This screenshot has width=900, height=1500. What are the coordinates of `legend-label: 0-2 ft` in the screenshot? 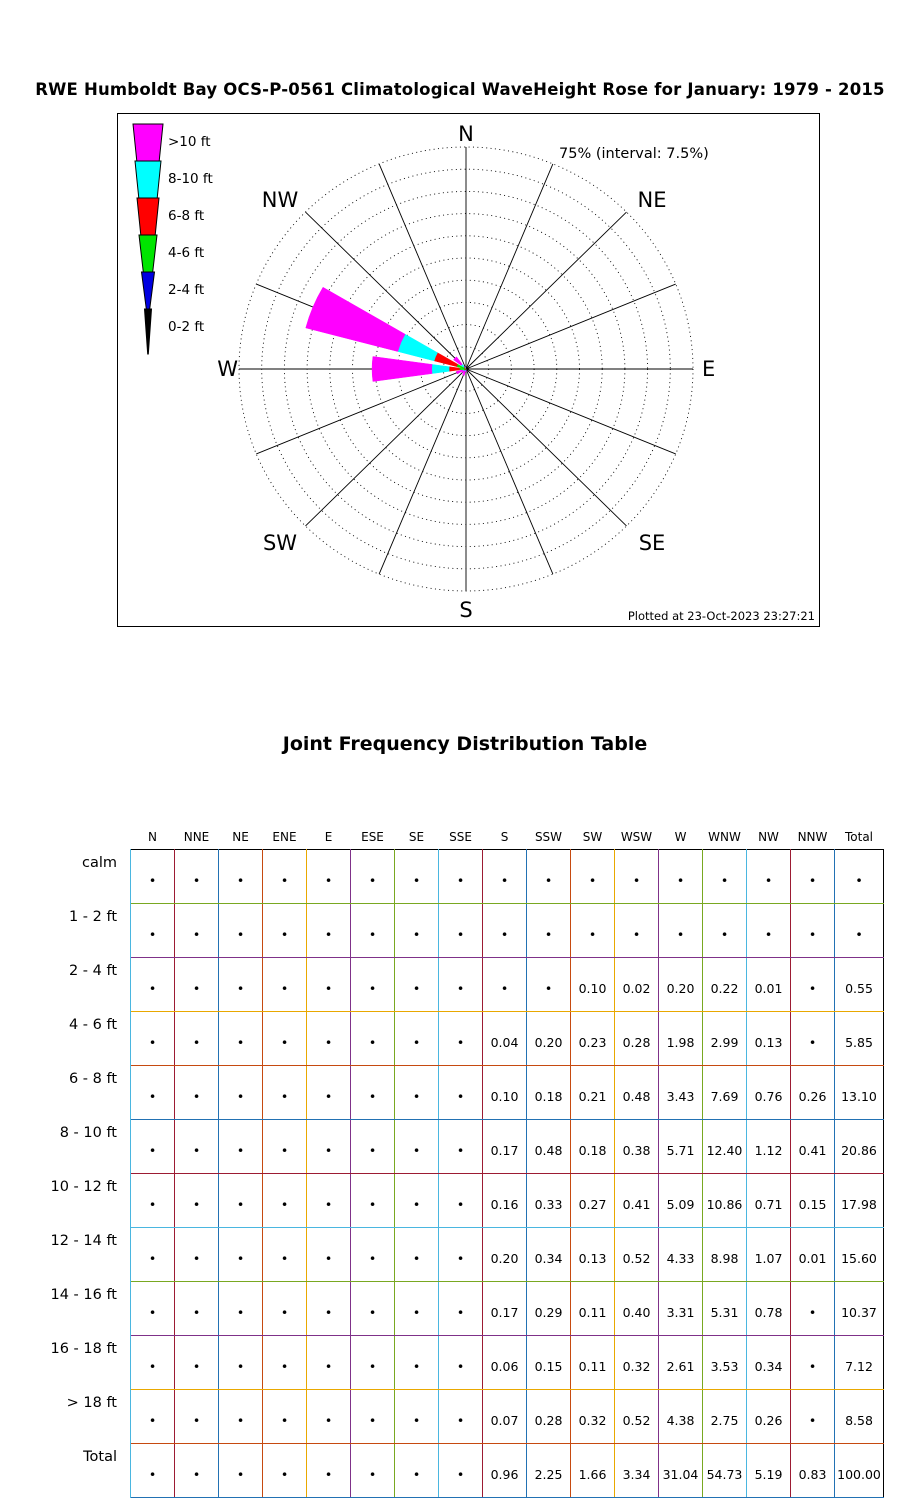 It's located at (186, 327).